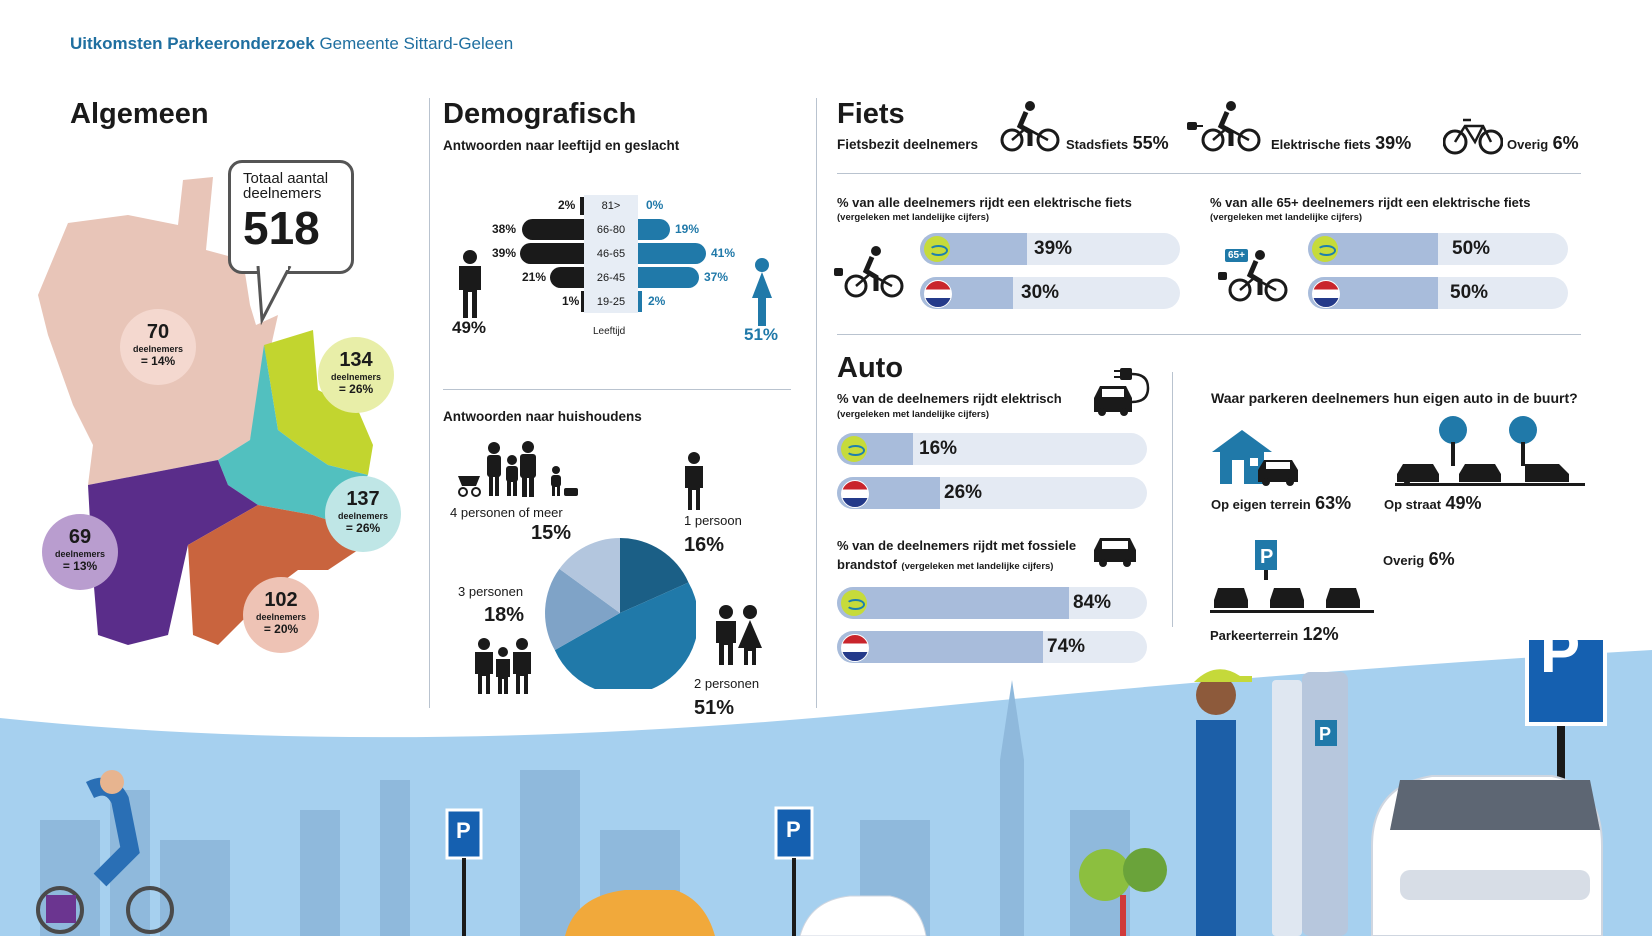  I want to click on region-pct: = 14%, so click(158, 361).